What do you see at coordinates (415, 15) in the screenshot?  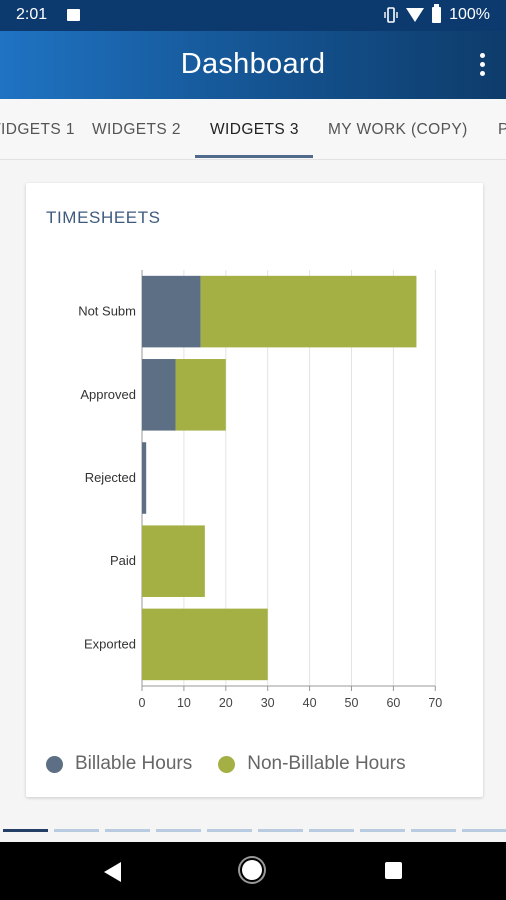 I see `wifi-icon` at bounding box center [415, 15].